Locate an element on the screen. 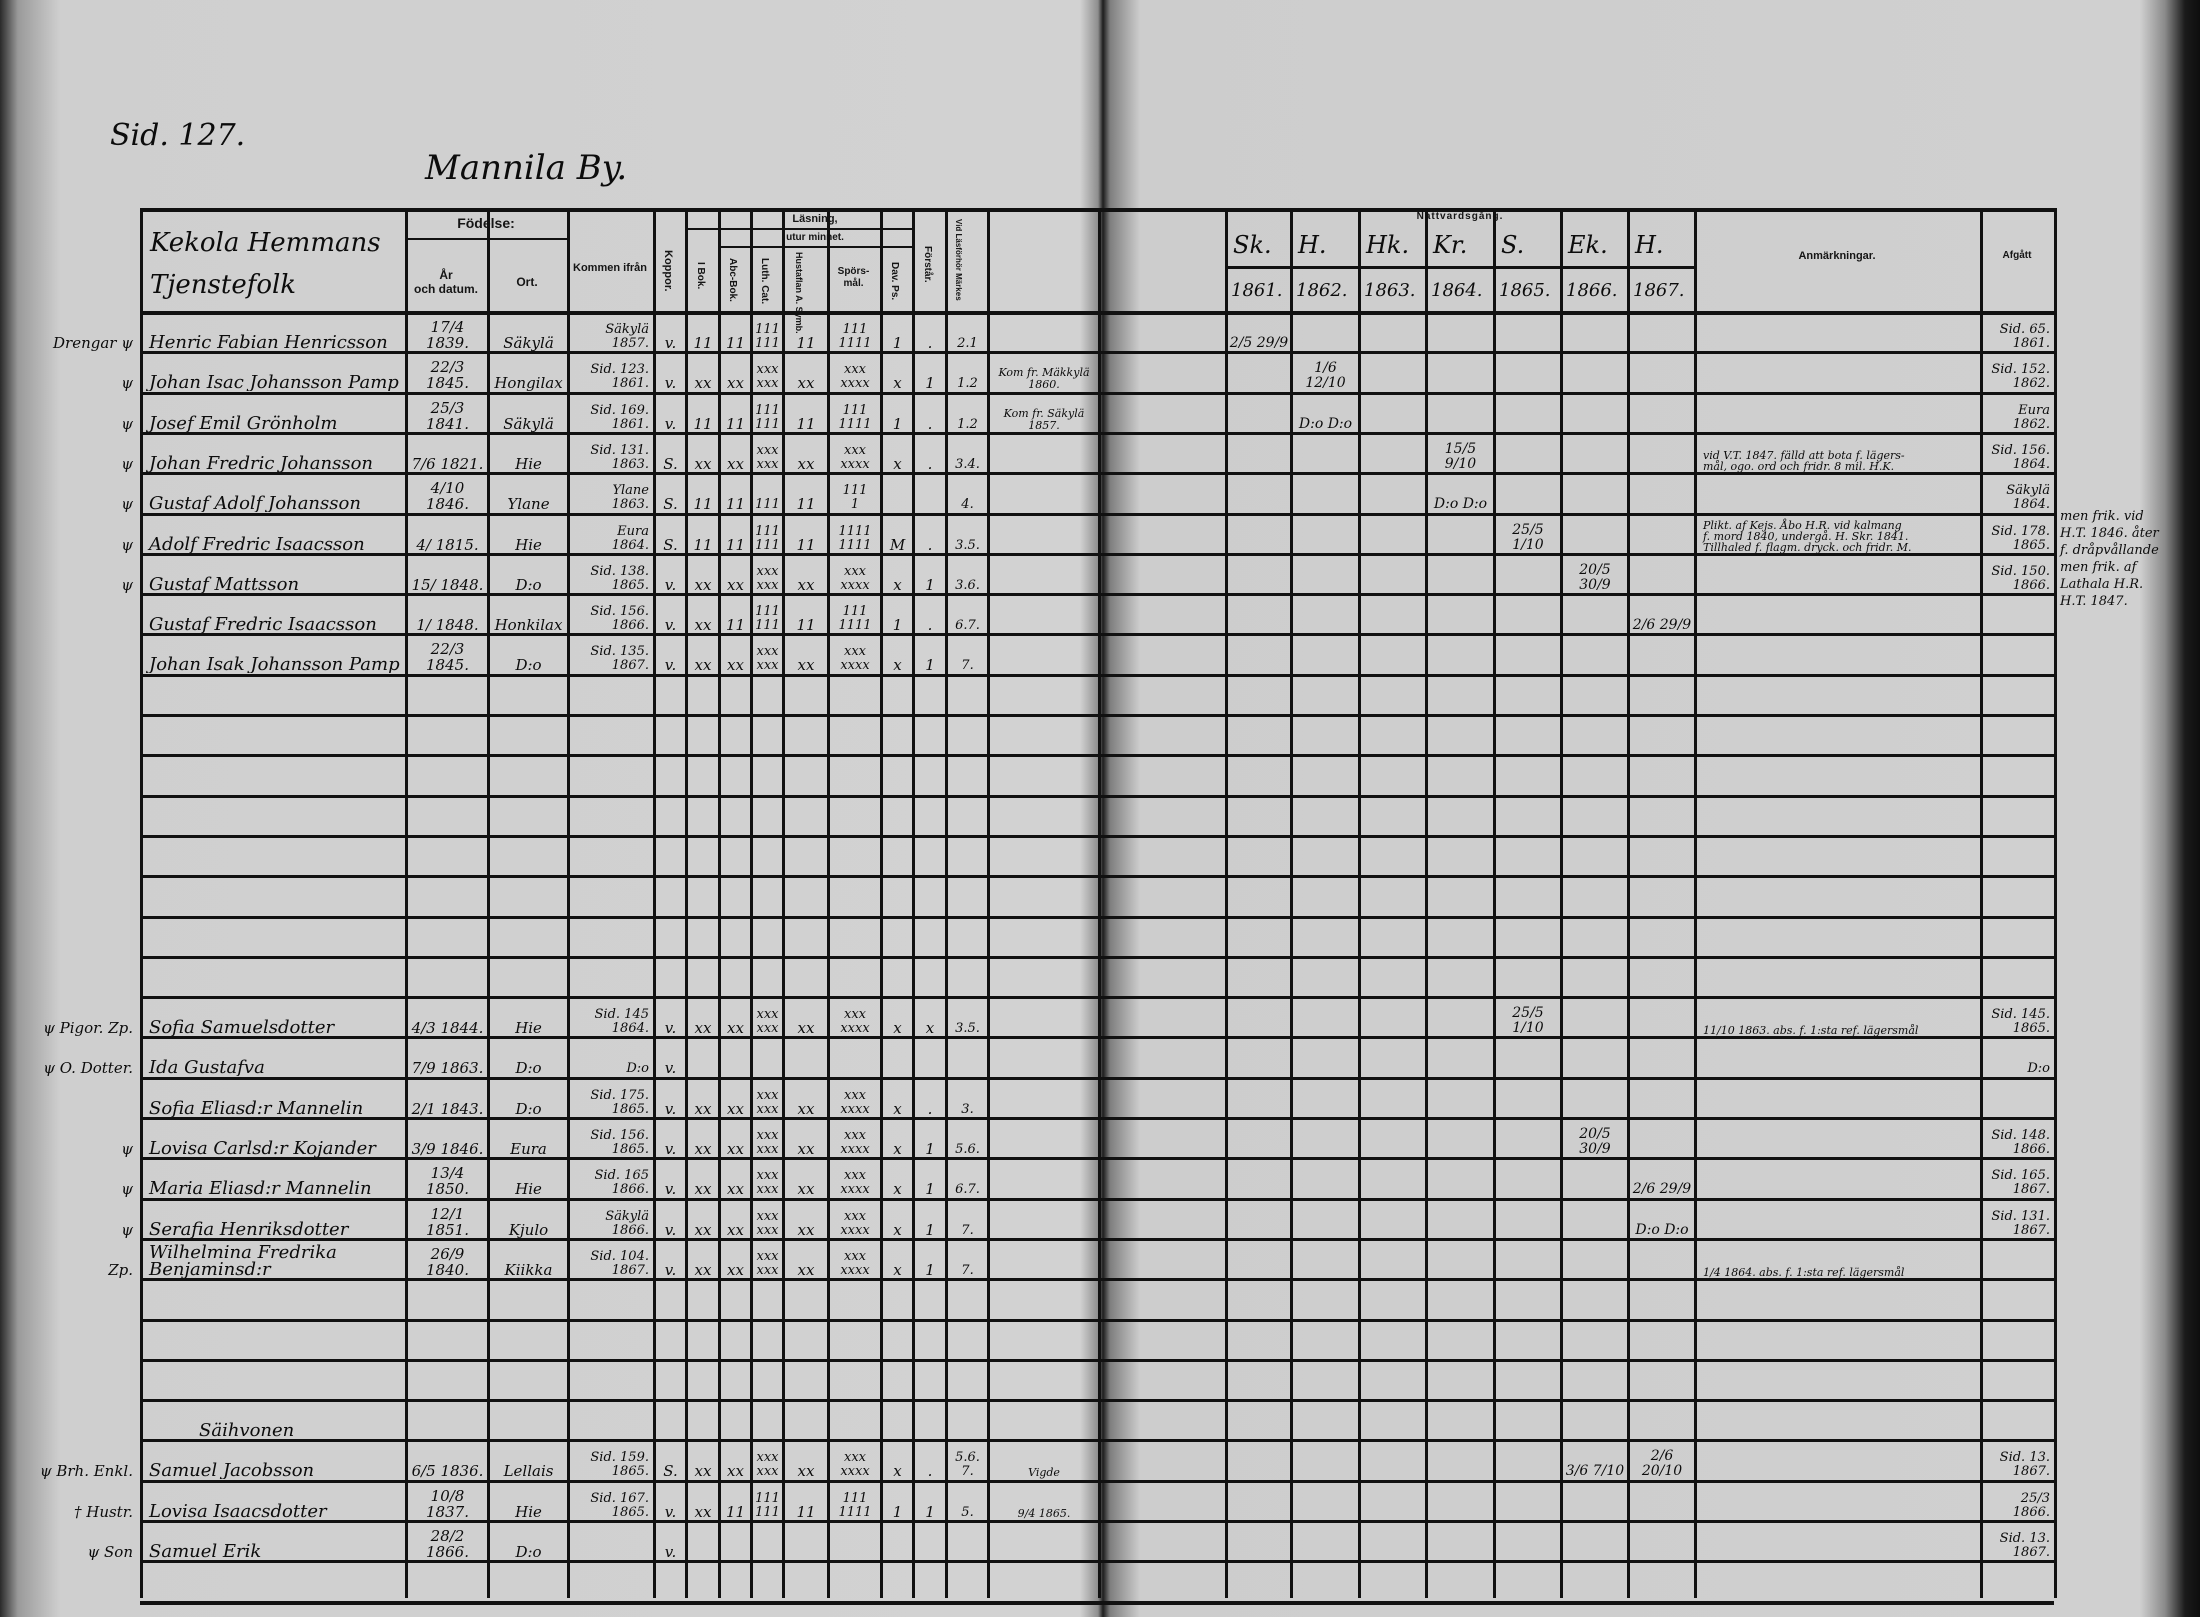 The width and height of the screenshot is (2200, 1617). hust-cell is located at coordinates (806, 1541).